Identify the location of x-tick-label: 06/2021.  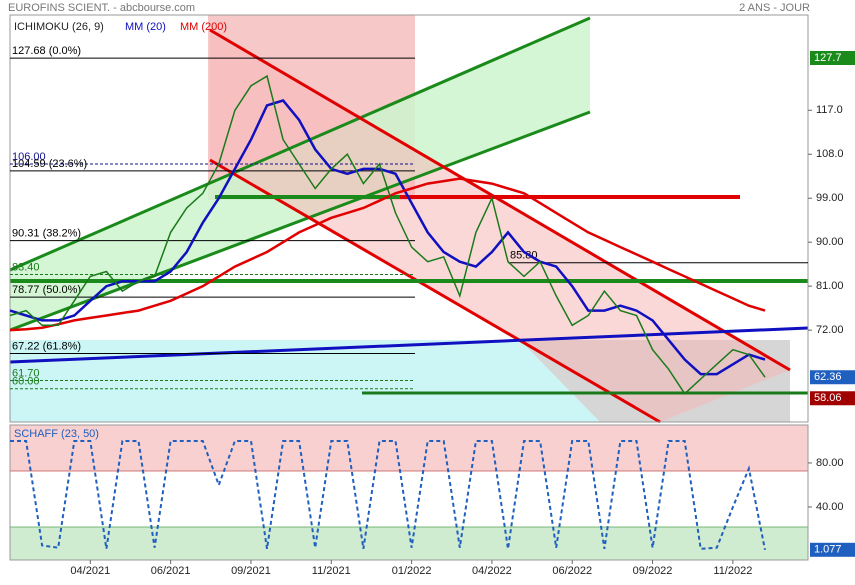
(171, 571).